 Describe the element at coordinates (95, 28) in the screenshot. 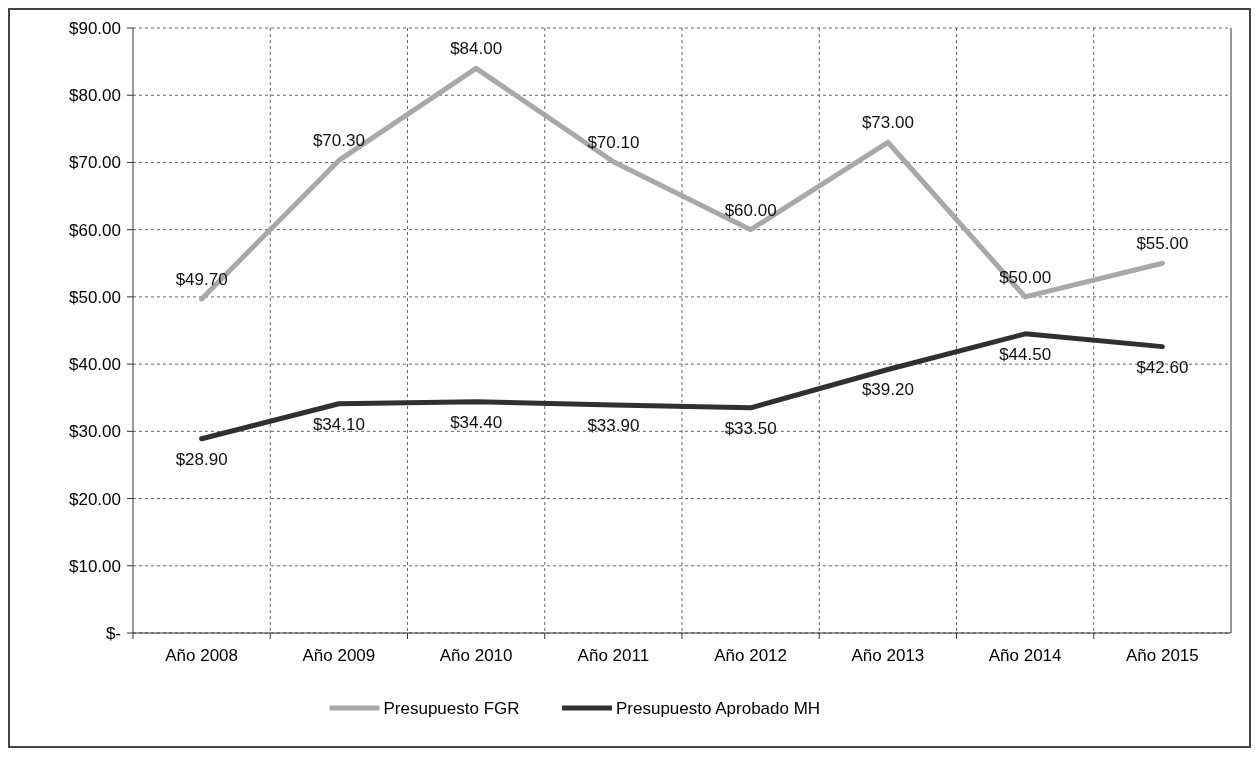

I see `y-tick-label: $90.00` at that location.